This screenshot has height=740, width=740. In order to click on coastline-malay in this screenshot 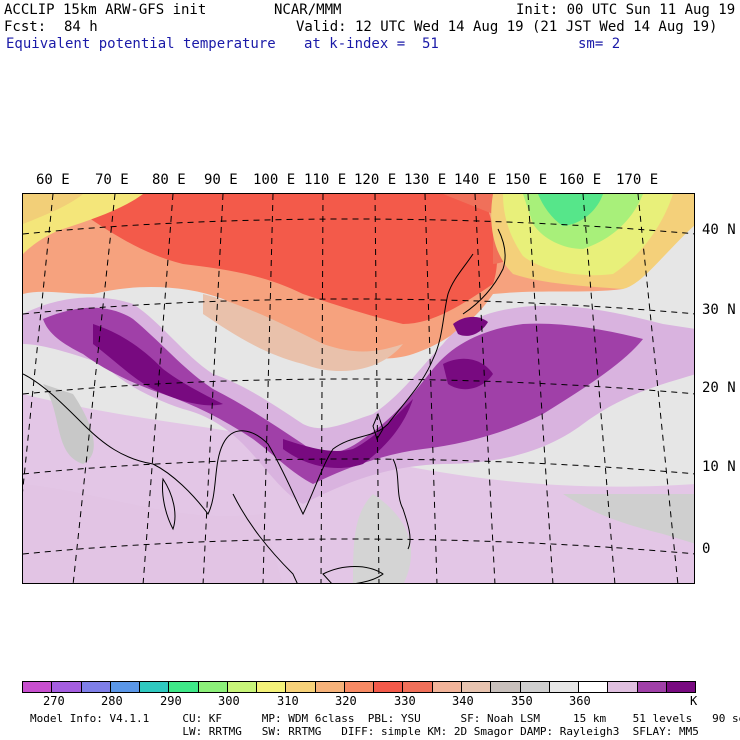, I will do `click(265, 538)`.